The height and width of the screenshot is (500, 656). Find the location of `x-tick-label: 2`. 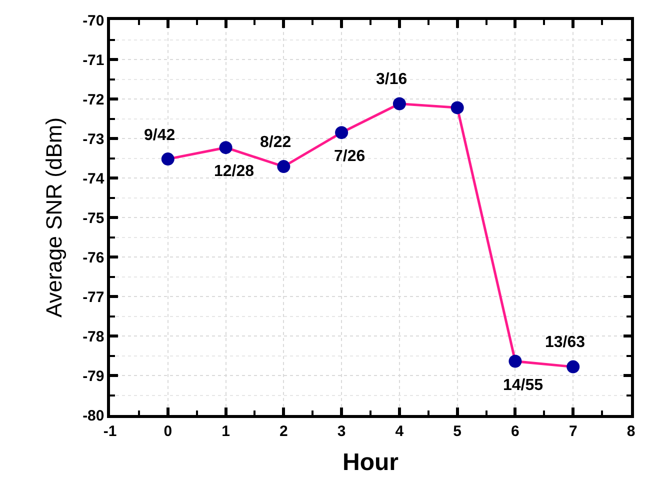

x-tick-label: 2 is located at coordinates (284, 431).